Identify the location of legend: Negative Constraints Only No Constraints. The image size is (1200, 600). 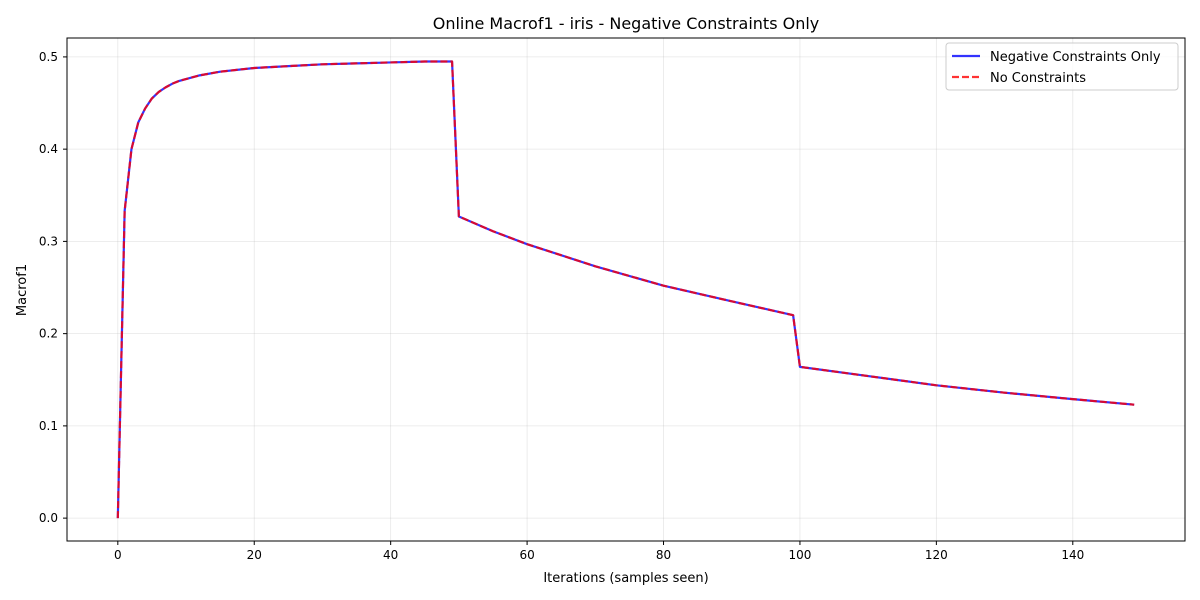
(1062, 66).